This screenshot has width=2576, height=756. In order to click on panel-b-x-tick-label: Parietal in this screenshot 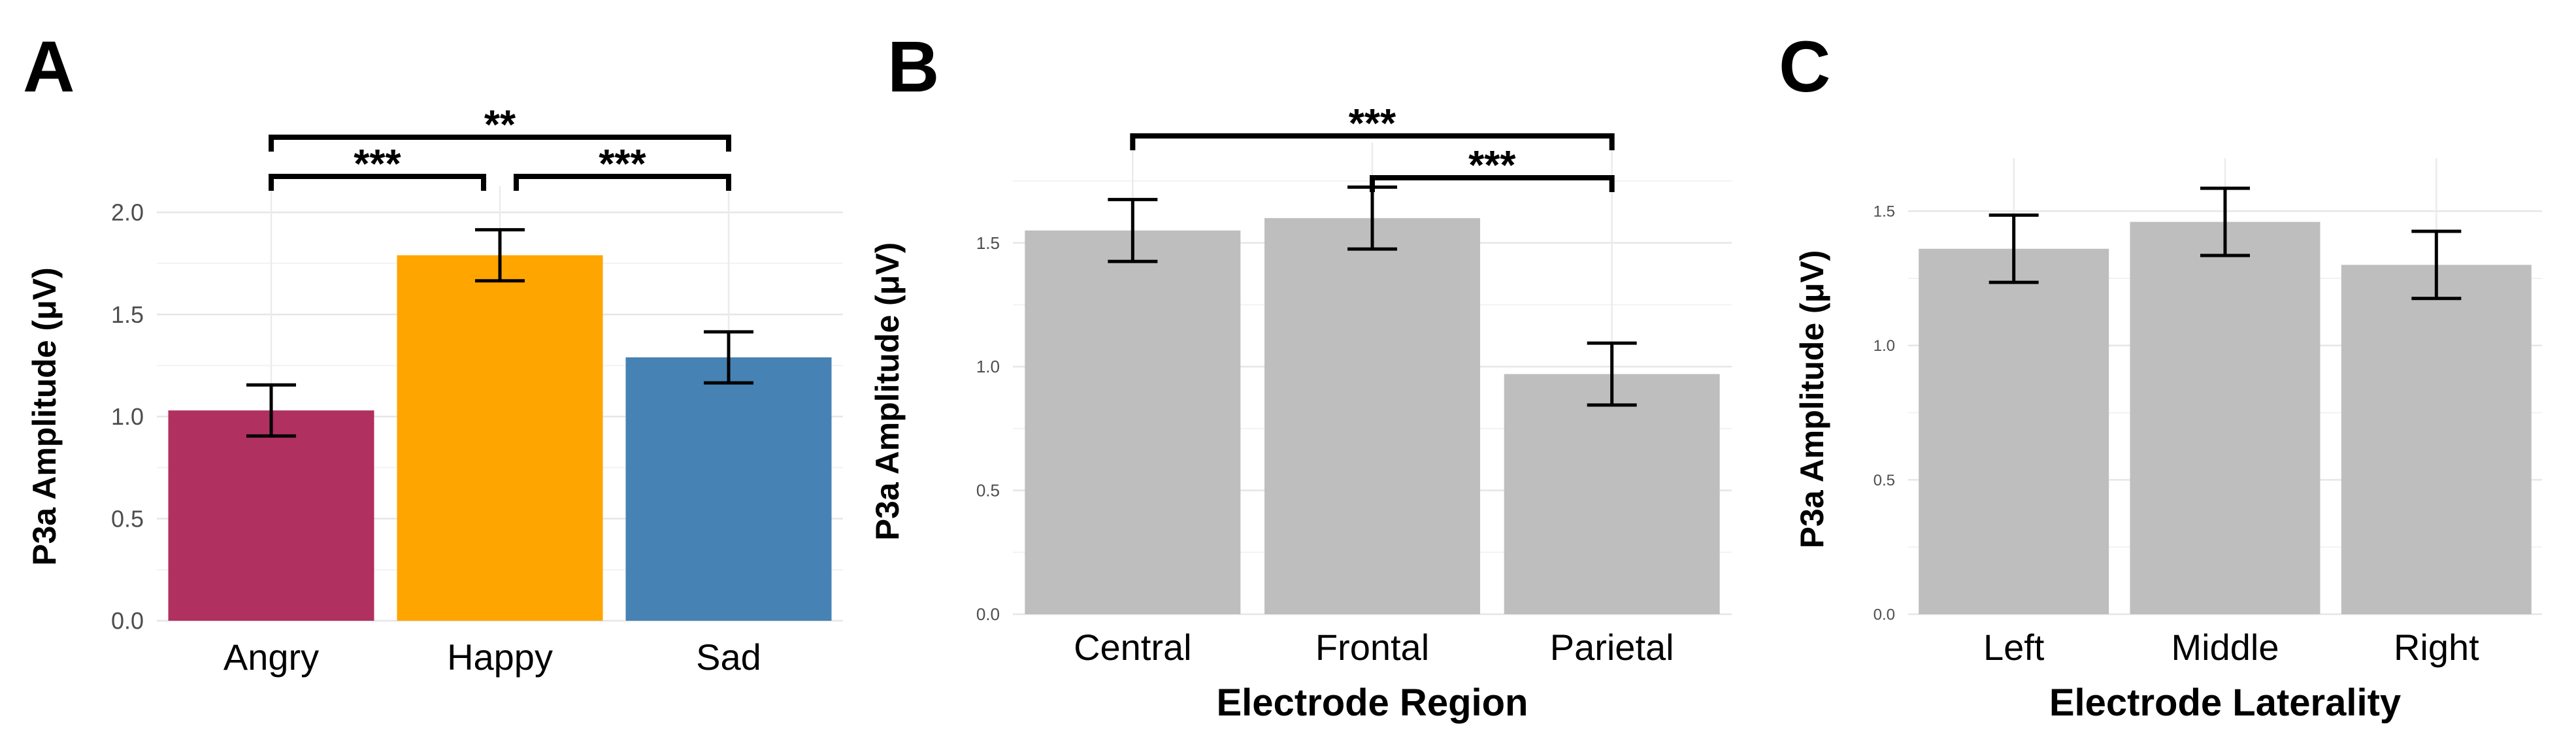, I will do `click(1612, 647)`.